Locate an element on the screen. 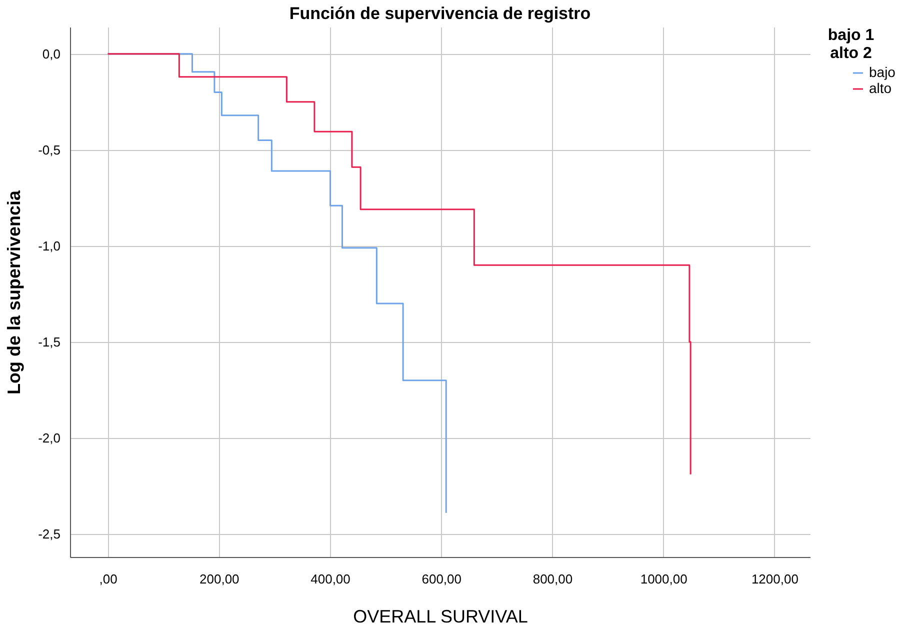  legend-label: alto is located at coordinates (880, 88).